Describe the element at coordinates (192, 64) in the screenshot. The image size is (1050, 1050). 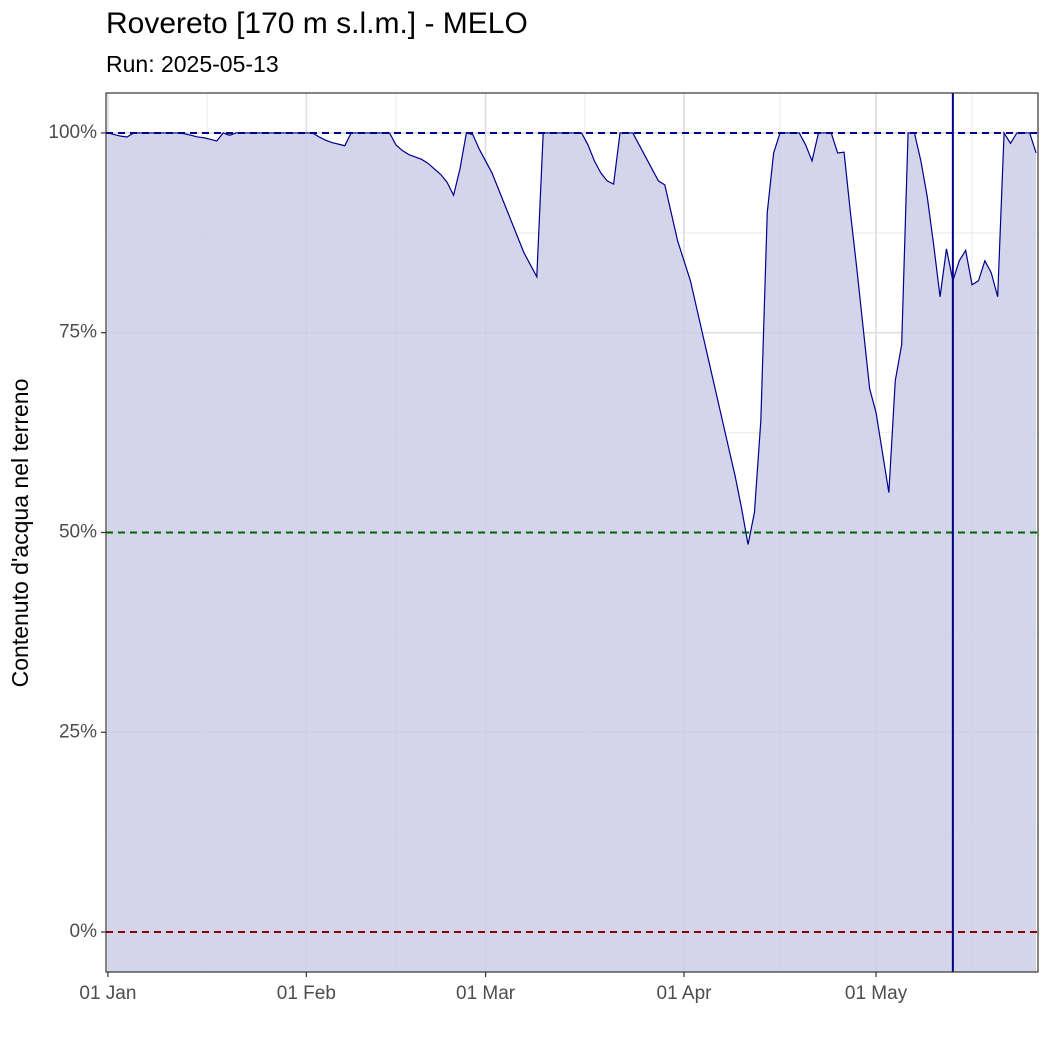
I see `chart-subtitle: Run: 2025-05-13` at that location.